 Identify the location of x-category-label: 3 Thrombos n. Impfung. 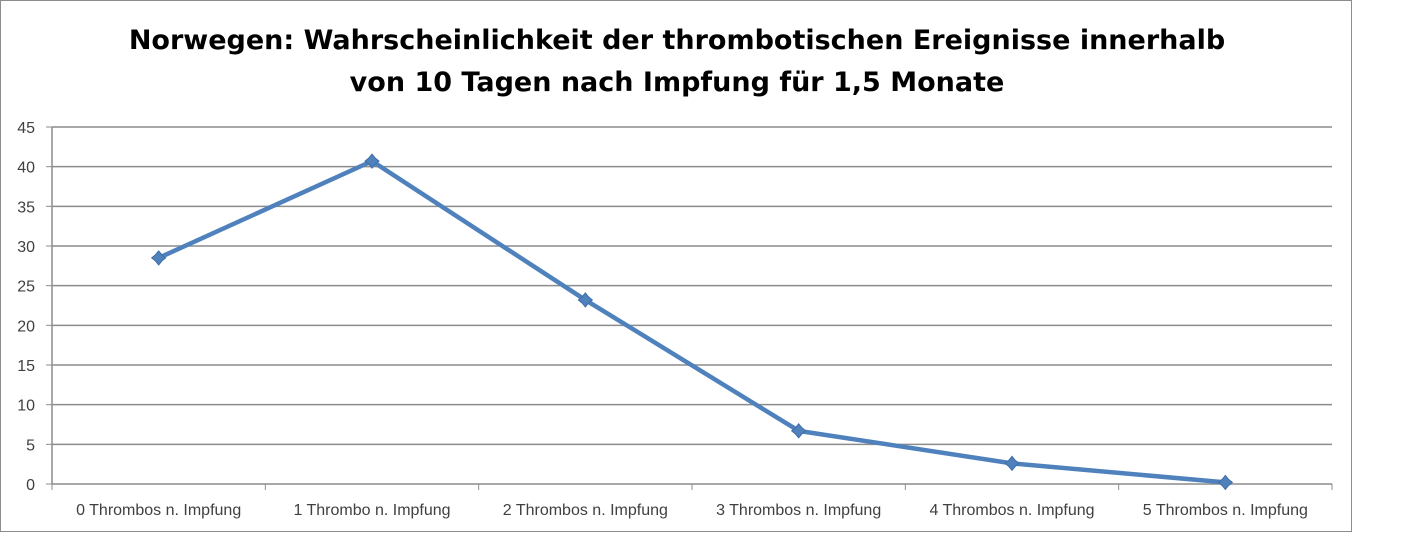
(798, 510).